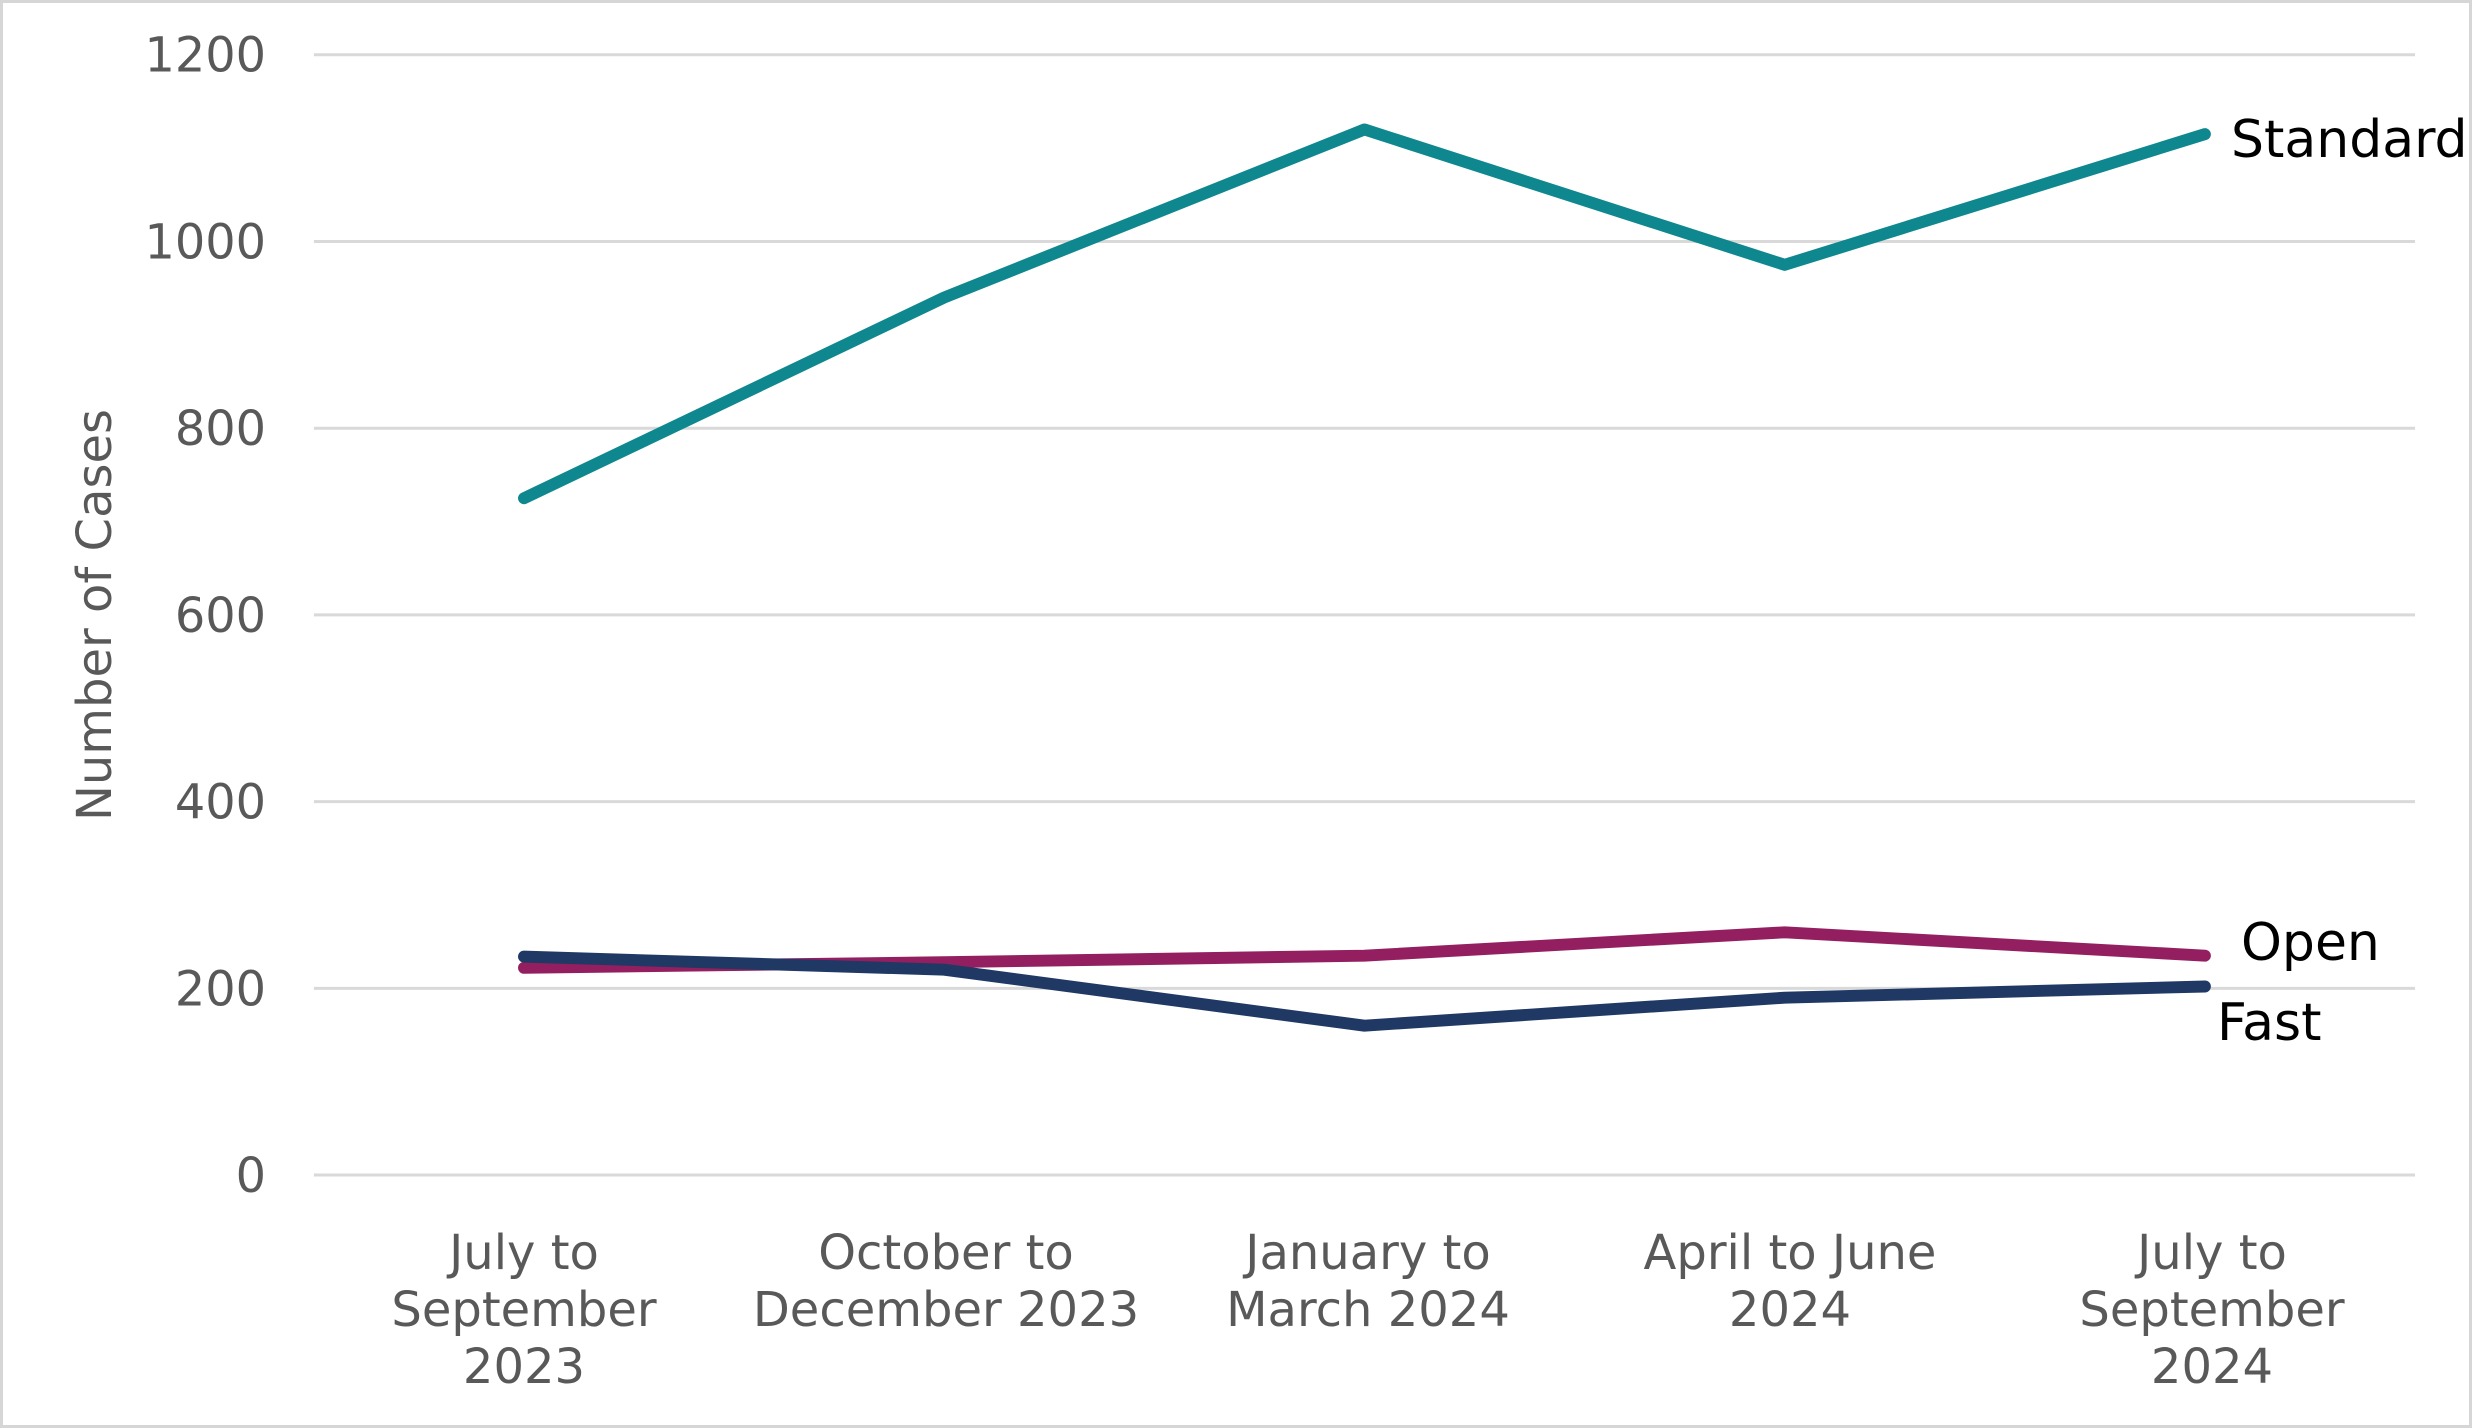  Describe the element at coordinates (1364, 991) in the screenshot. I see `series-line-fast` at that location.